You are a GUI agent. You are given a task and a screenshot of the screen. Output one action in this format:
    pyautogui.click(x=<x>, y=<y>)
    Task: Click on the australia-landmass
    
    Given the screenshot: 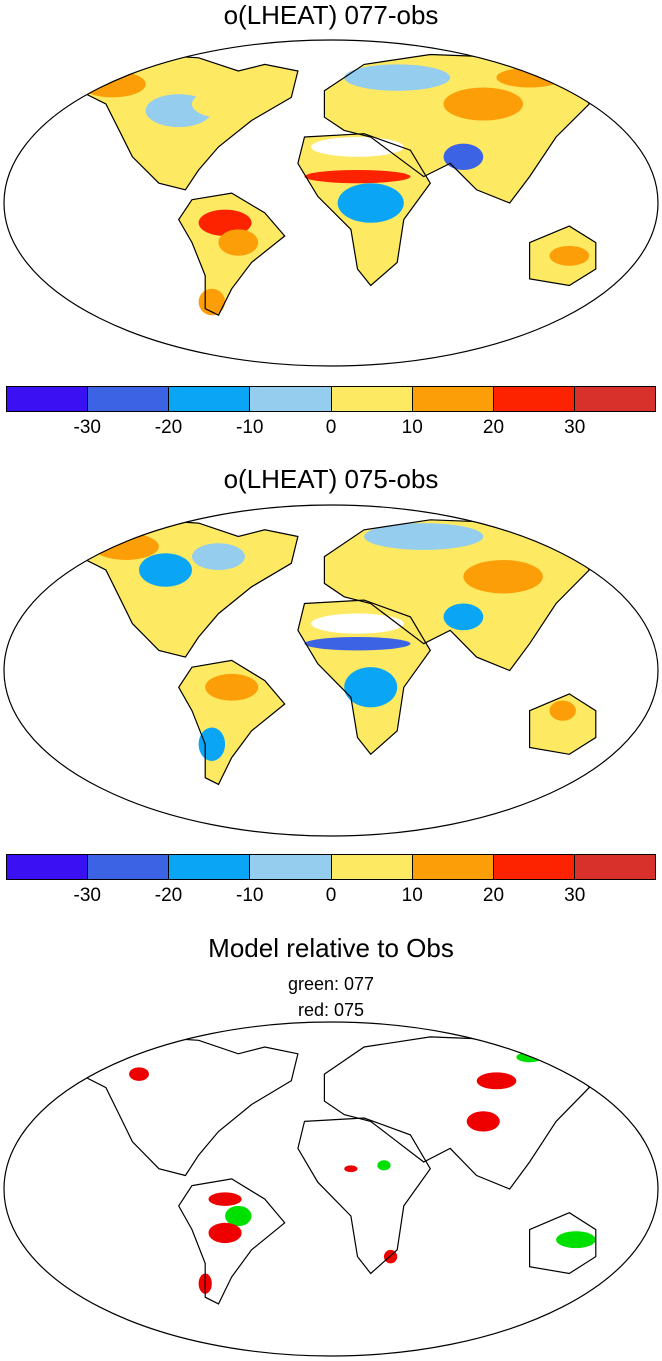 What is the action you would take?
    pyautogui.click(x=562, y=724)
    